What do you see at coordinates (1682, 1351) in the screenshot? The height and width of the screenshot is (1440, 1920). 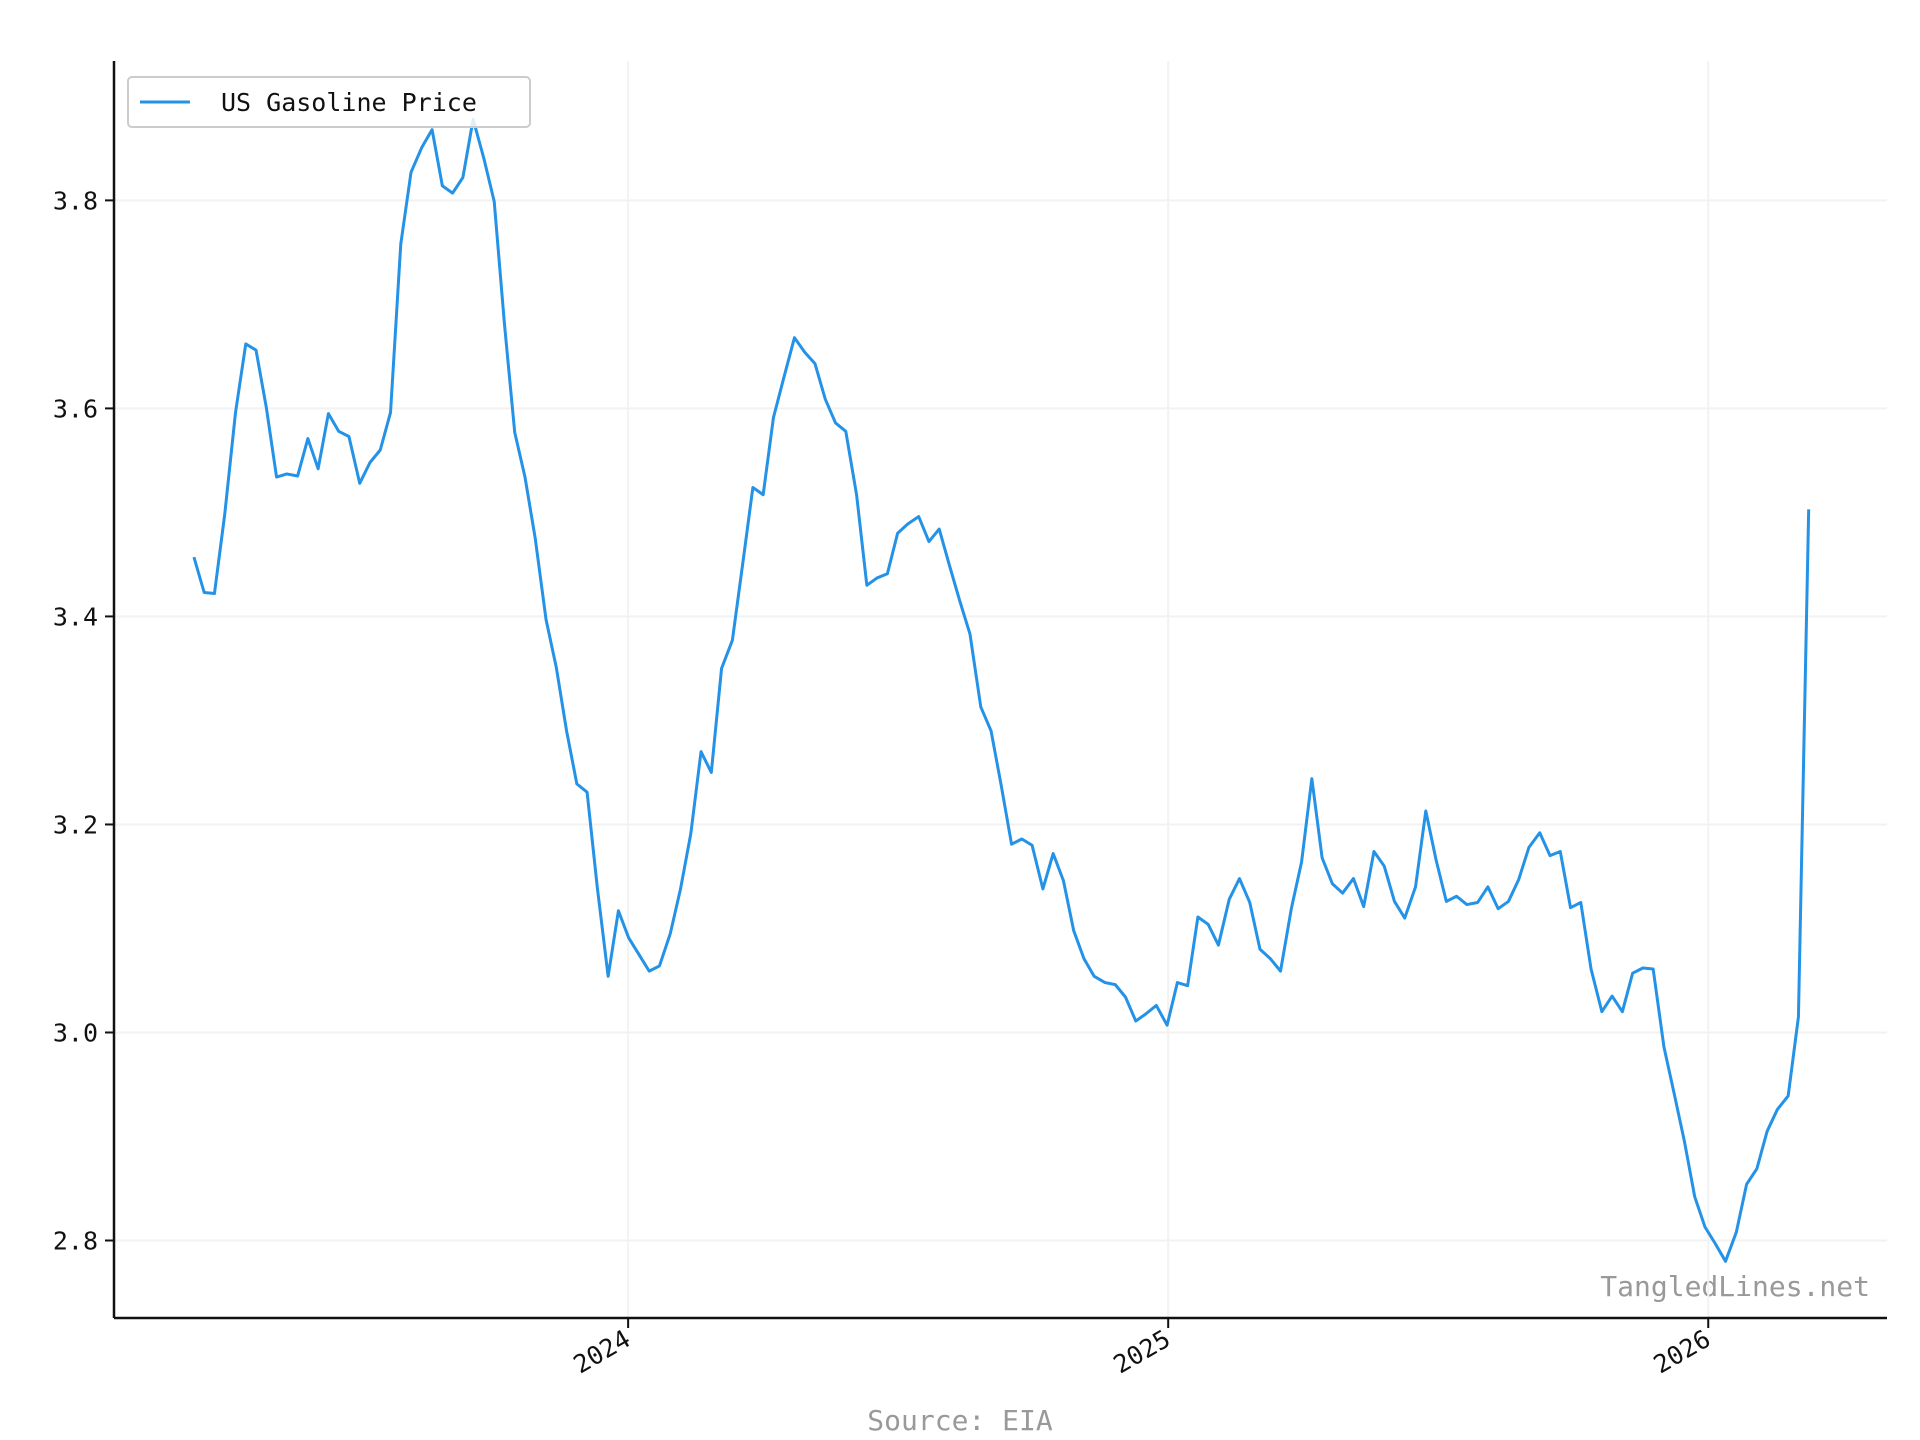 I see `x-tick-label: 2026` at bounding box center [1682, 1351].